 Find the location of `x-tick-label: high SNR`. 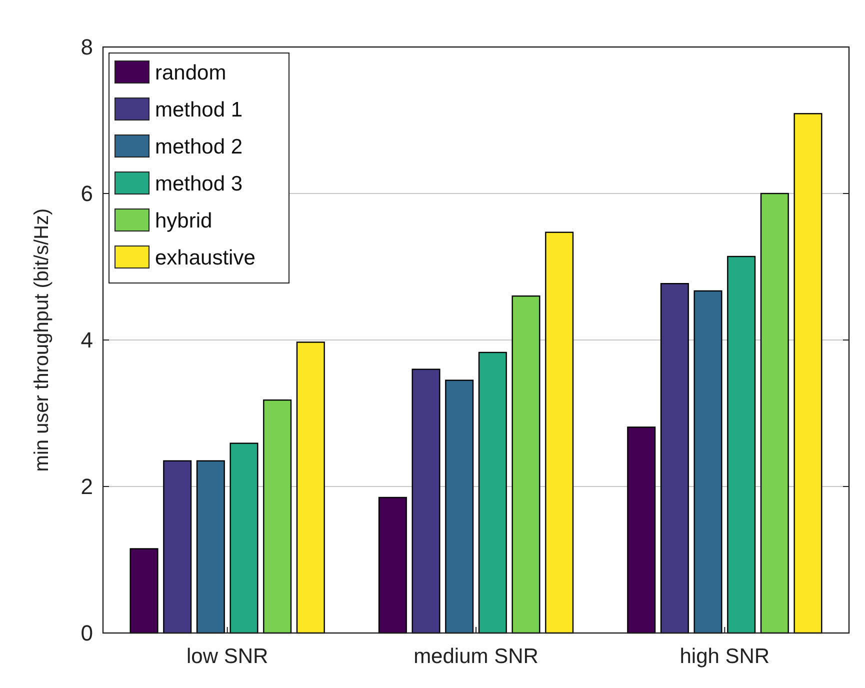

x-tick-label: high SNR is located at coordinates (725, 656).